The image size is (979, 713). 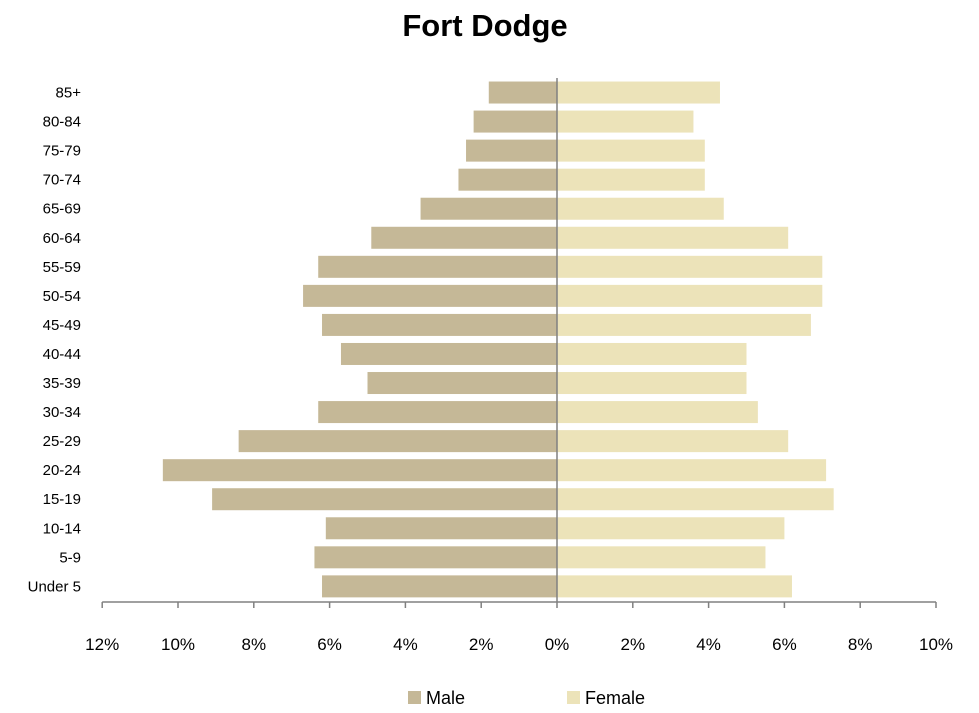 I want to click on x-tick-label: 12%, so click(x=102, y=644).